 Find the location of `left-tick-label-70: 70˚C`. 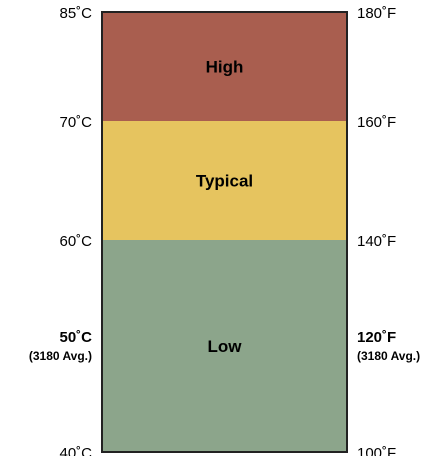

left-tick-label-70: 70˚C is located at coordinates (75, 122).